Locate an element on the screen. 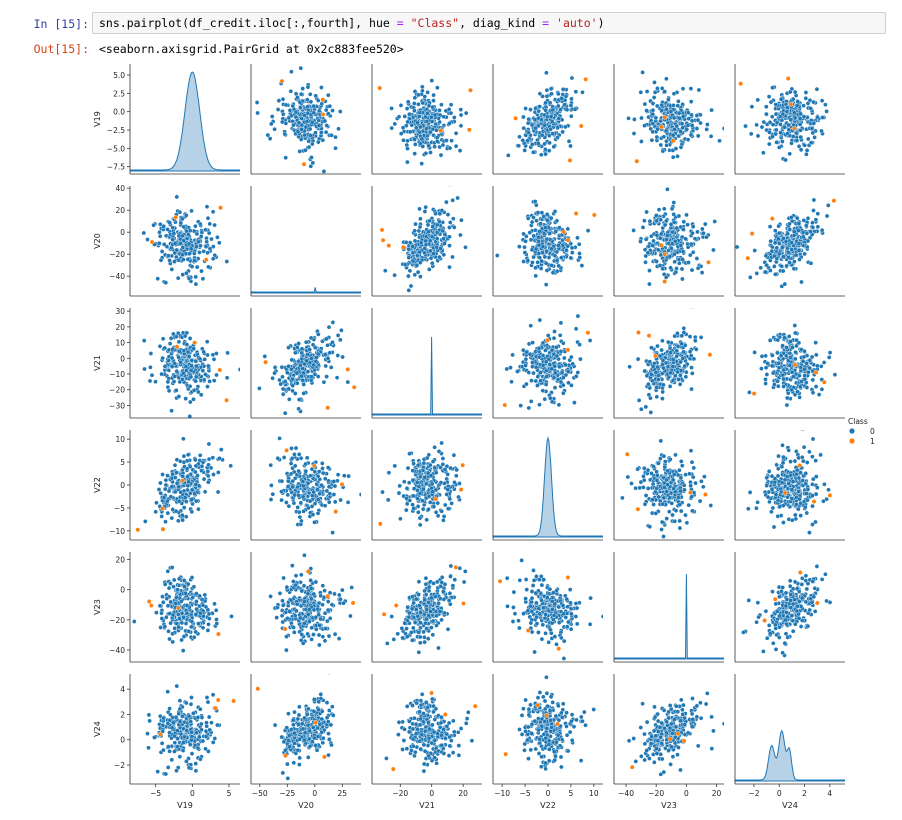  code-string: 'auto' is located at coordinates (577, 23).